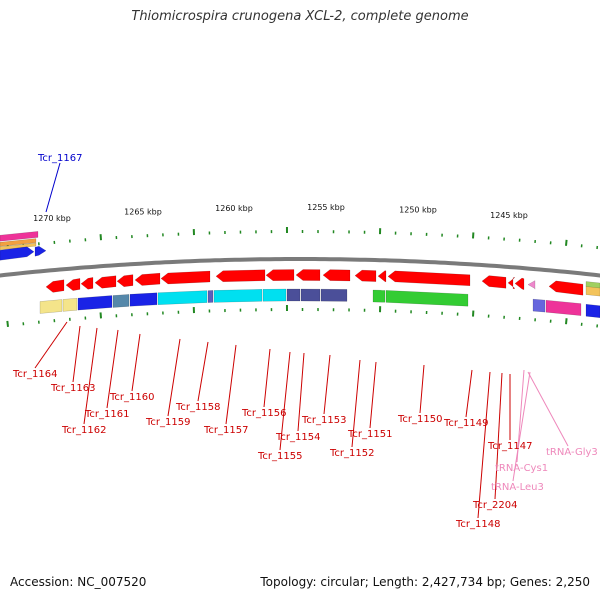 This screenshot has height=600, width=600. I want to click on gene-label: tRNA-Leu3, so click(517, 487).